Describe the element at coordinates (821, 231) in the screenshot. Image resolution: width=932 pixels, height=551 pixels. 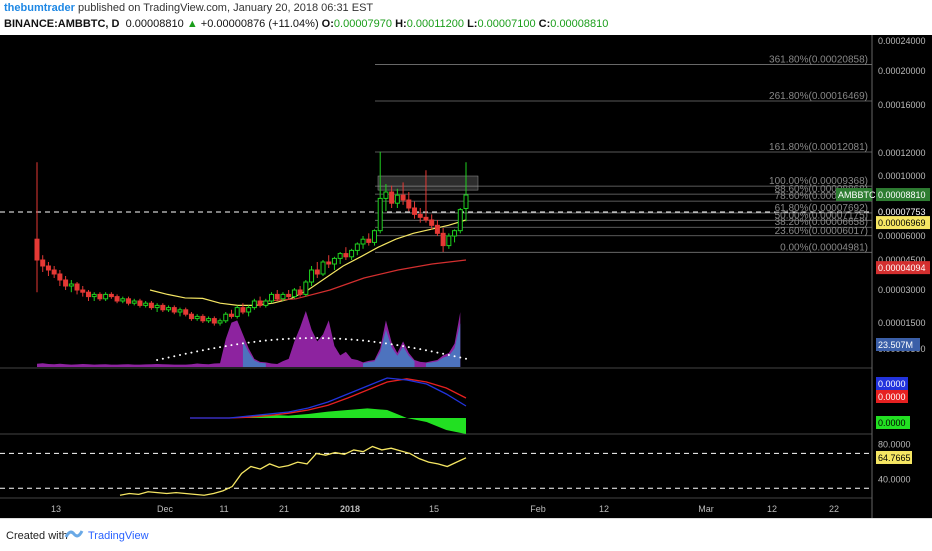
I see `fib-level-label: 23.60%(0.00006017)` at that location.